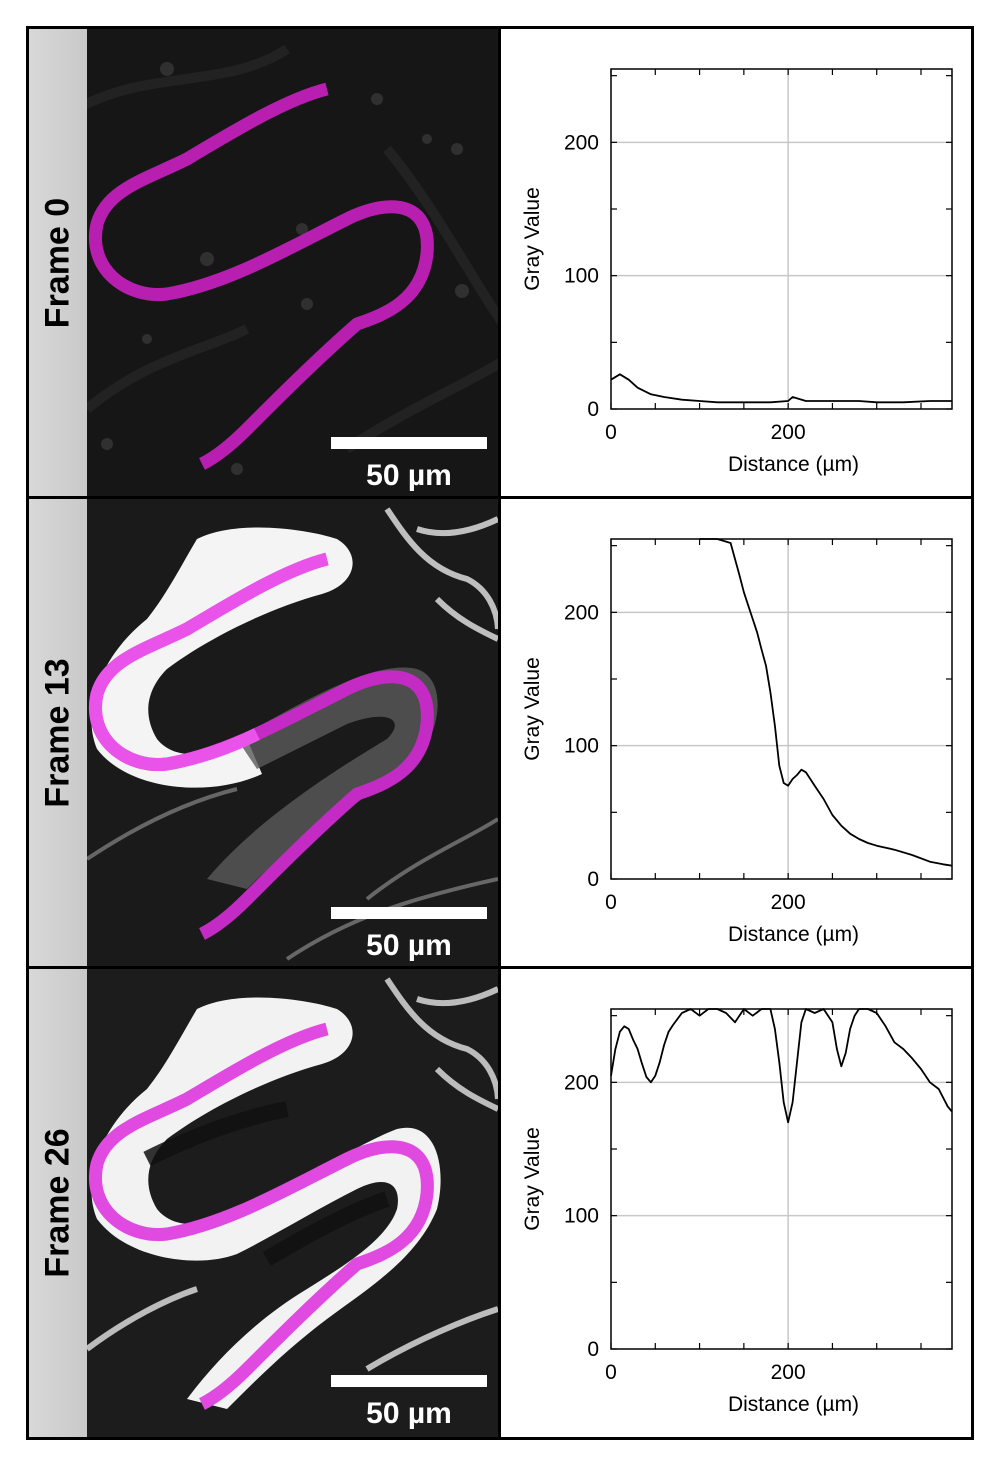  I want to click on micrograph-frame-13: 50 µm, so click(294, 732).